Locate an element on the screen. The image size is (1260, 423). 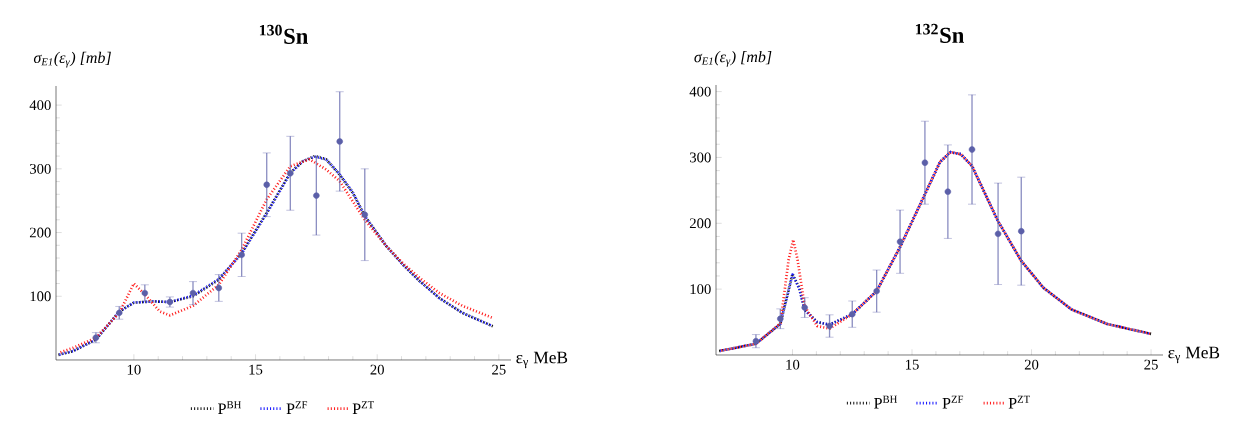
chart-title: $^{132}$Sn is located at coordinates (939, 33).